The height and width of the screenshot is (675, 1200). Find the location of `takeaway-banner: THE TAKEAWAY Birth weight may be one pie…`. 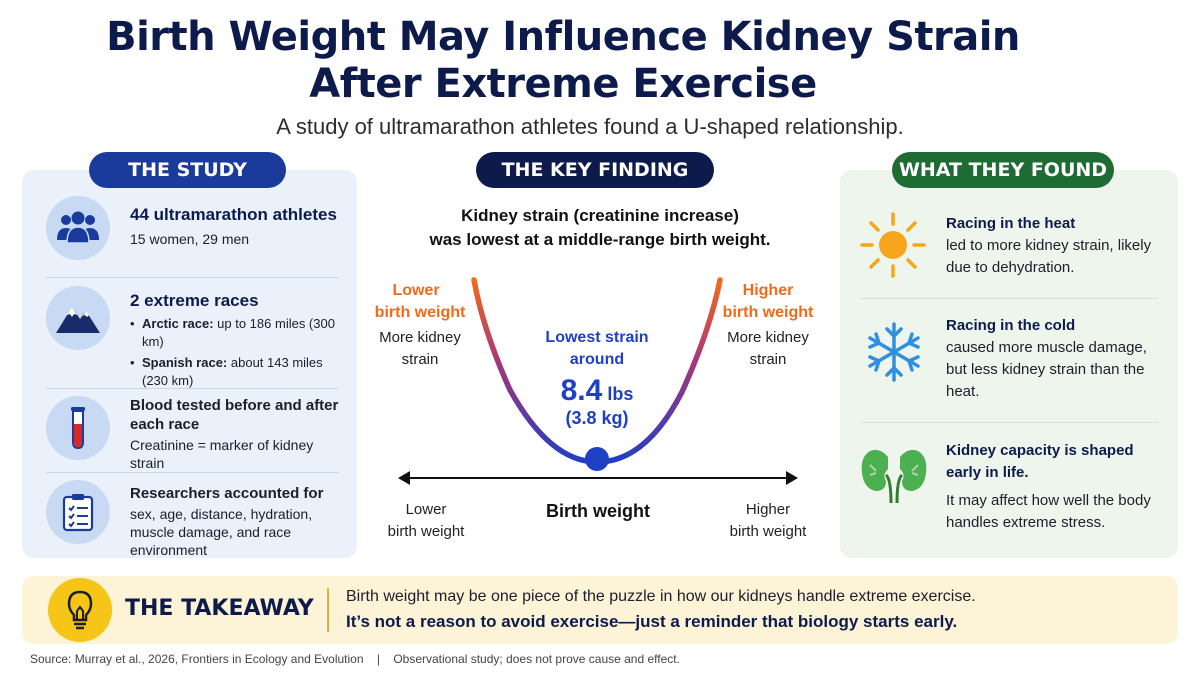

takeaway-banner: THE TAKEAWAY Birth weight may be one pie… is located at coordinates (600, 610).